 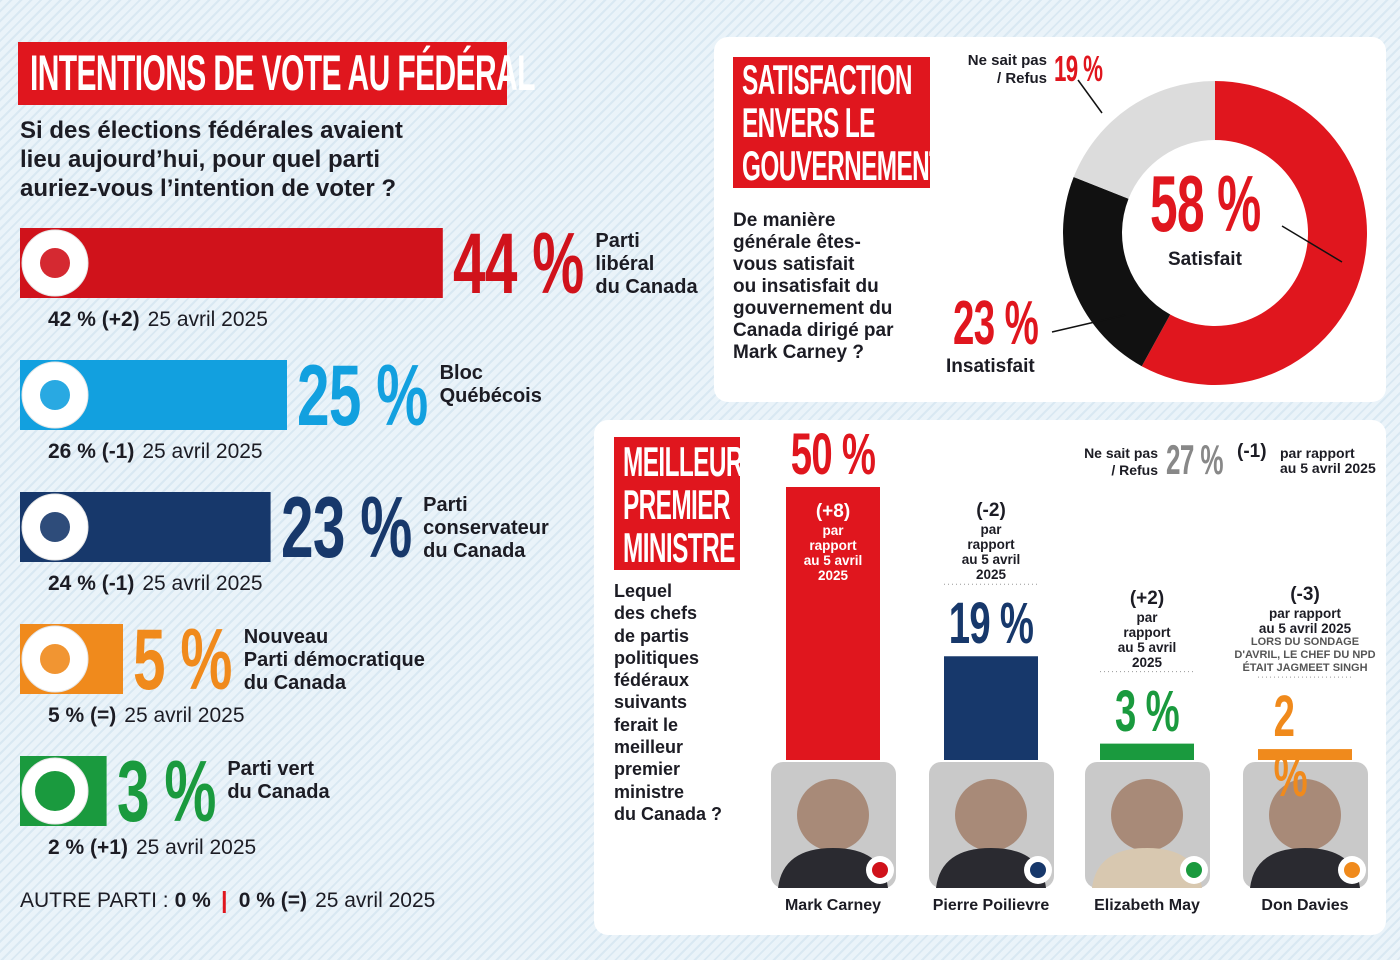 What do you see at coordinates (192, 900) in the screenshot?
I see `other-value: 0 %` at bounding box center [192, 900].